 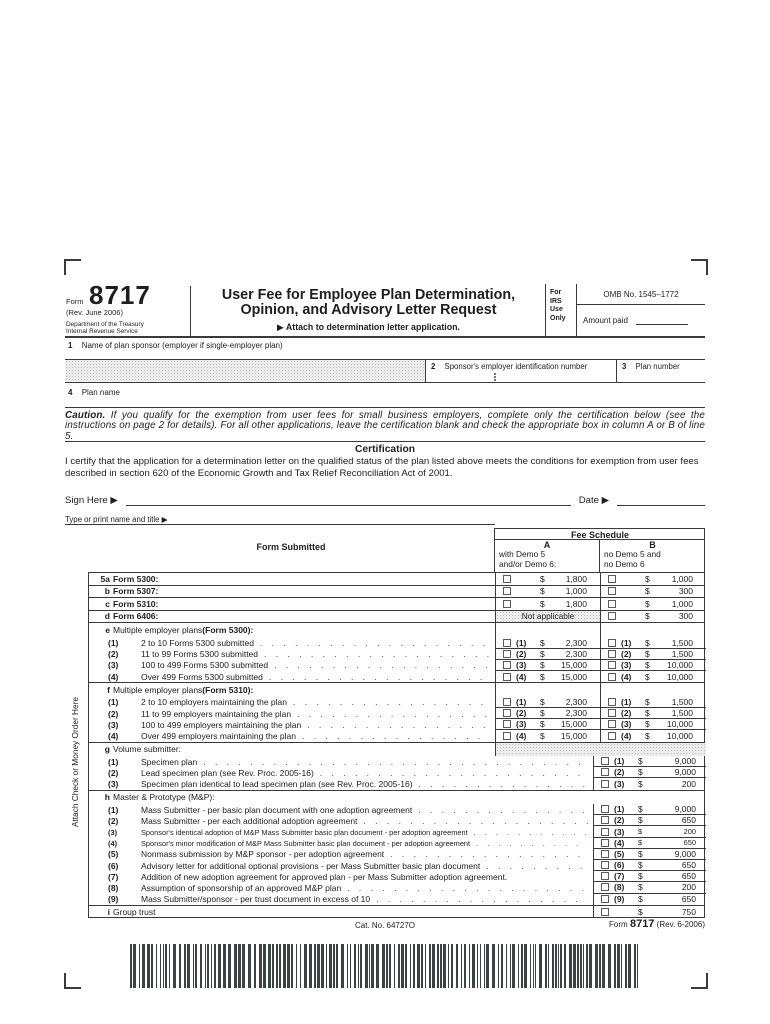 I want to click on signature-field, so click(x=348, y=505).